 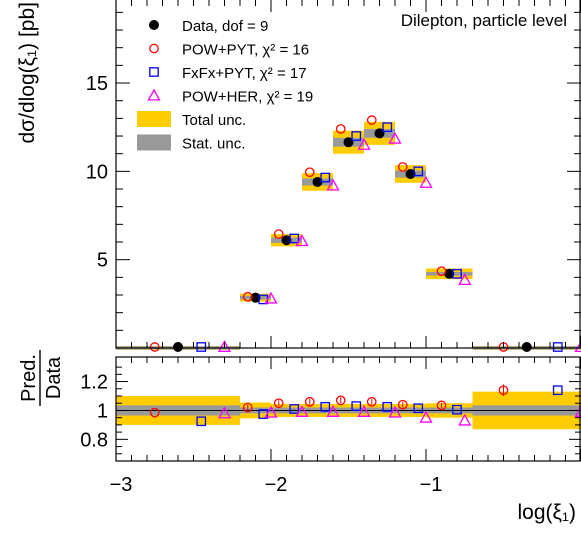 What do you see at coordinates (97, 84) in the screenshot?
I see `top-y-tick-label-2: 15` at bounding box center [97, 84].